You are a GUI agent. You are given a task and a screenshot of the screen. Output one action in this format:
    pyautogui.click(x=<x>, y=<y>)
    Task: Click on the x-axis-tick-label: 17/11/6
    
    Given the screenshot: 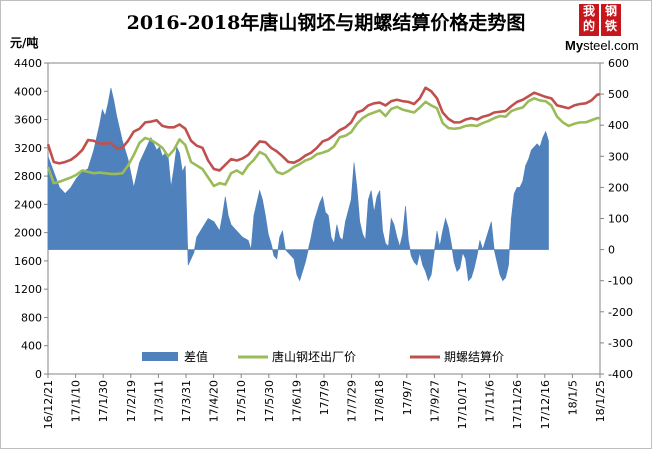 What is the action you would take?
    pyautogui.click(x=490, y=401)
    